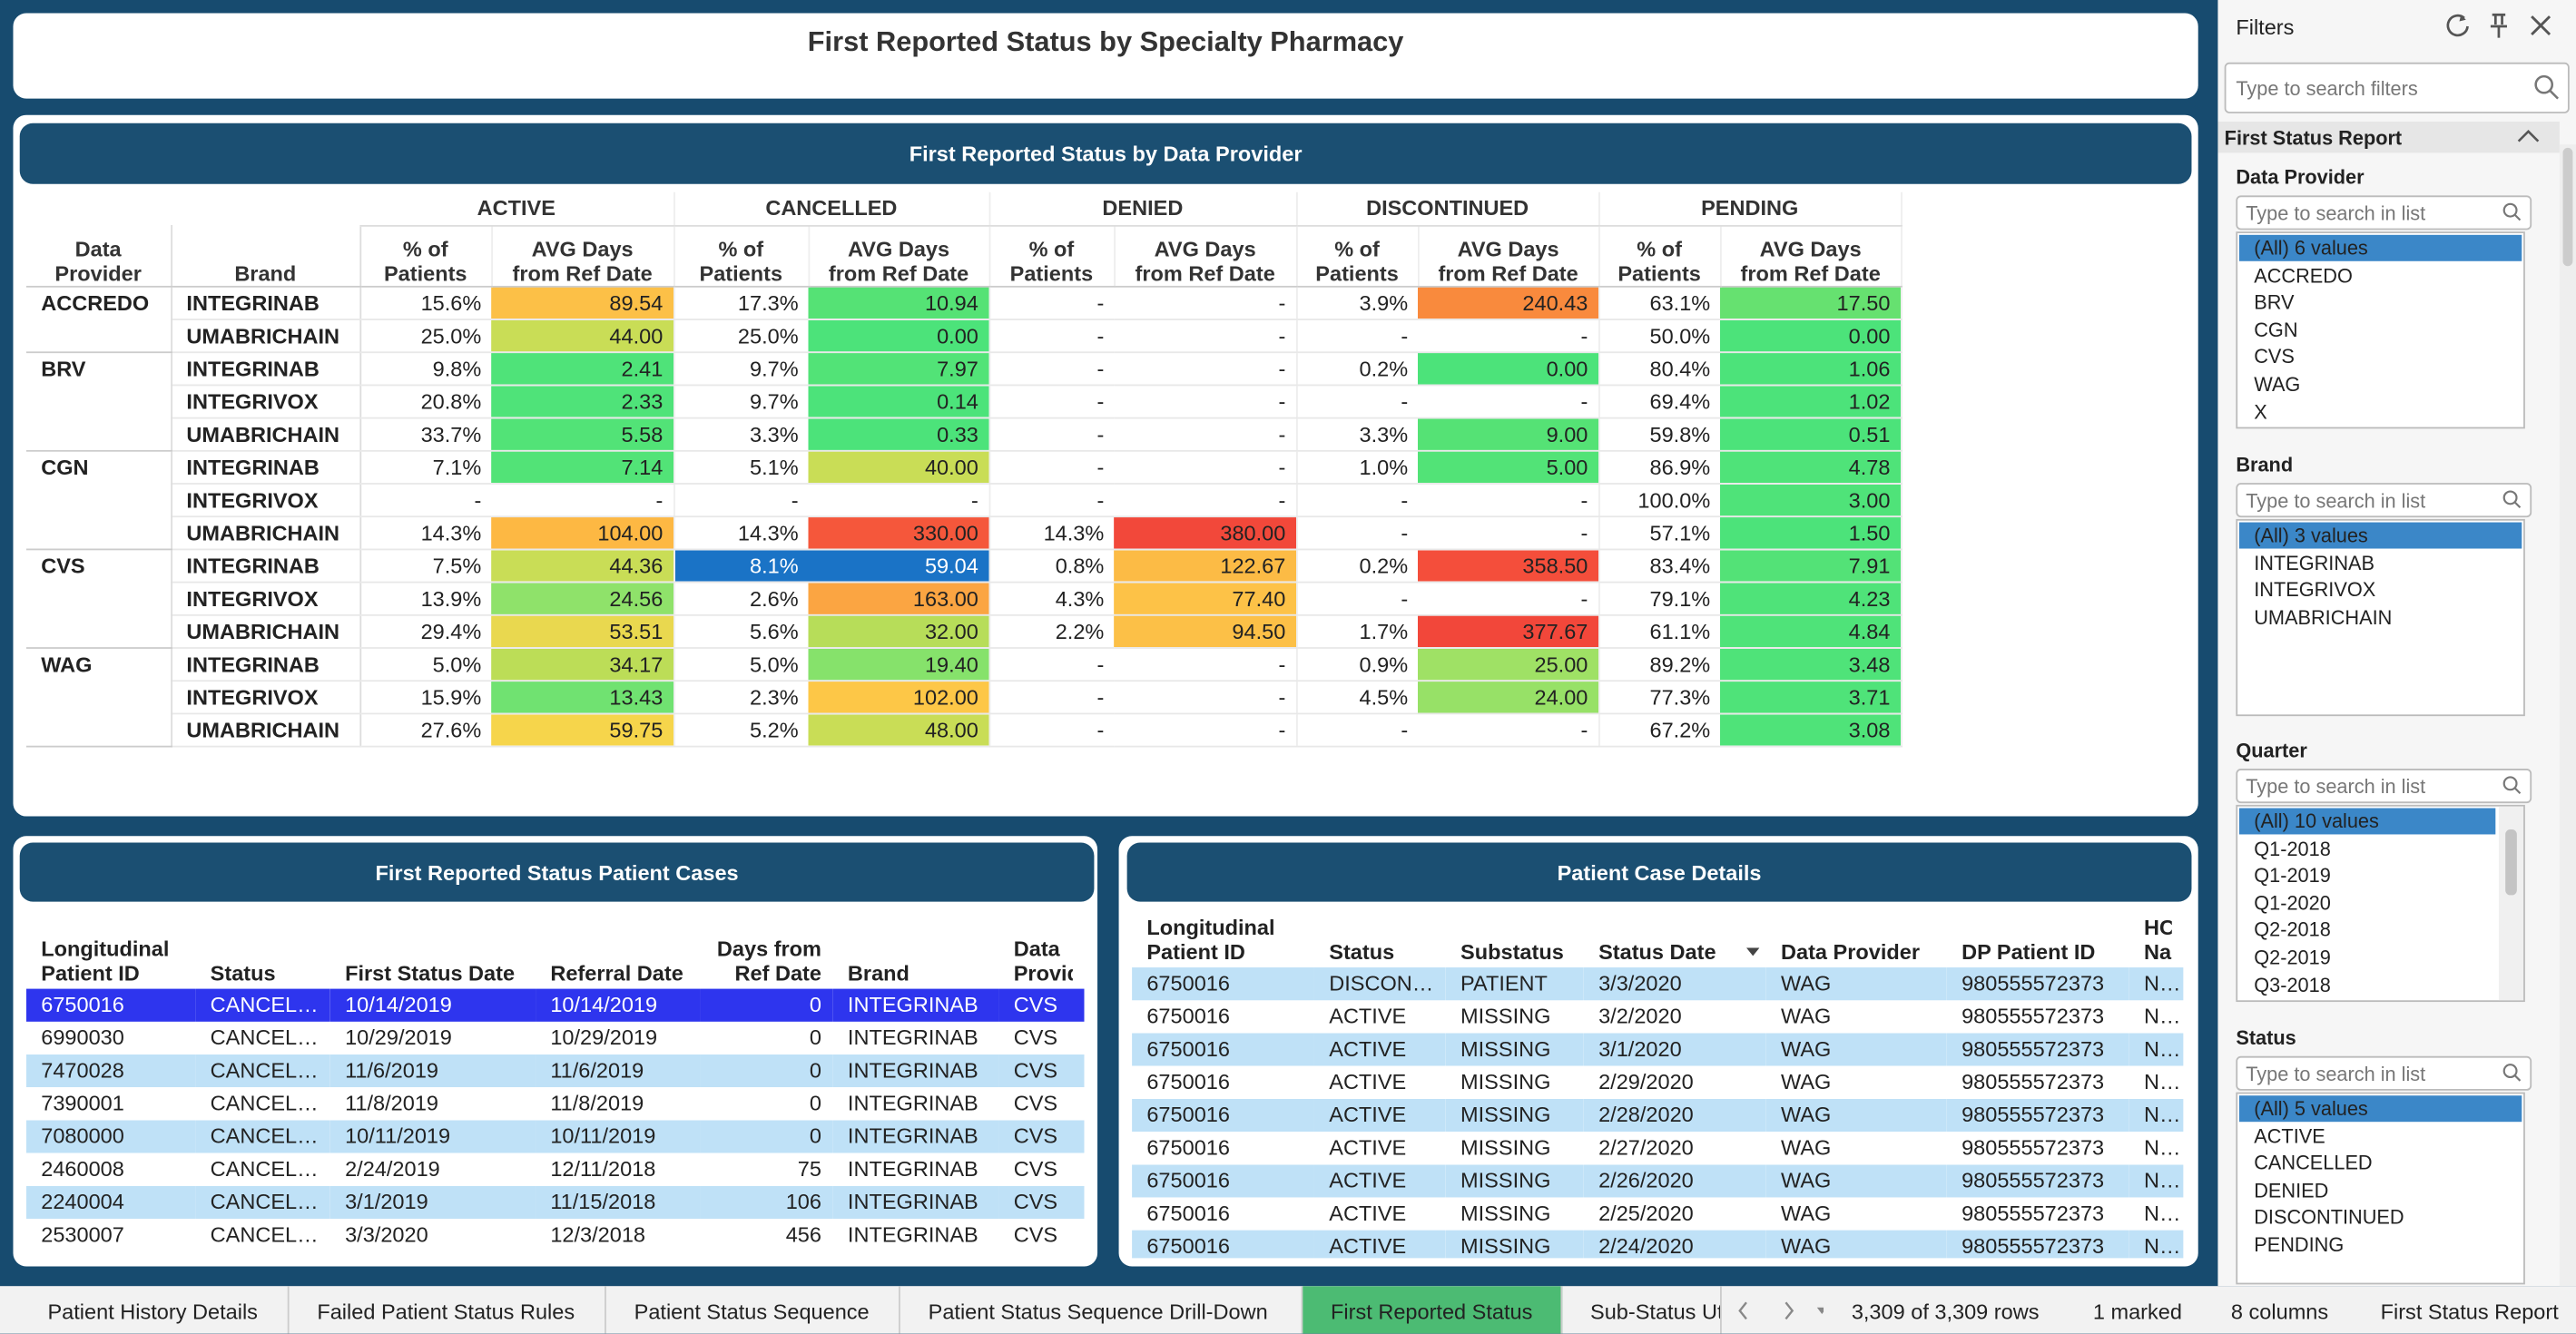 Image resolution: width=2576 pixels, height=1334 pixels. Describe the element at coordinates (2038, 940) in the screenshot. I see `column-header: DP Patient ID` at that location.